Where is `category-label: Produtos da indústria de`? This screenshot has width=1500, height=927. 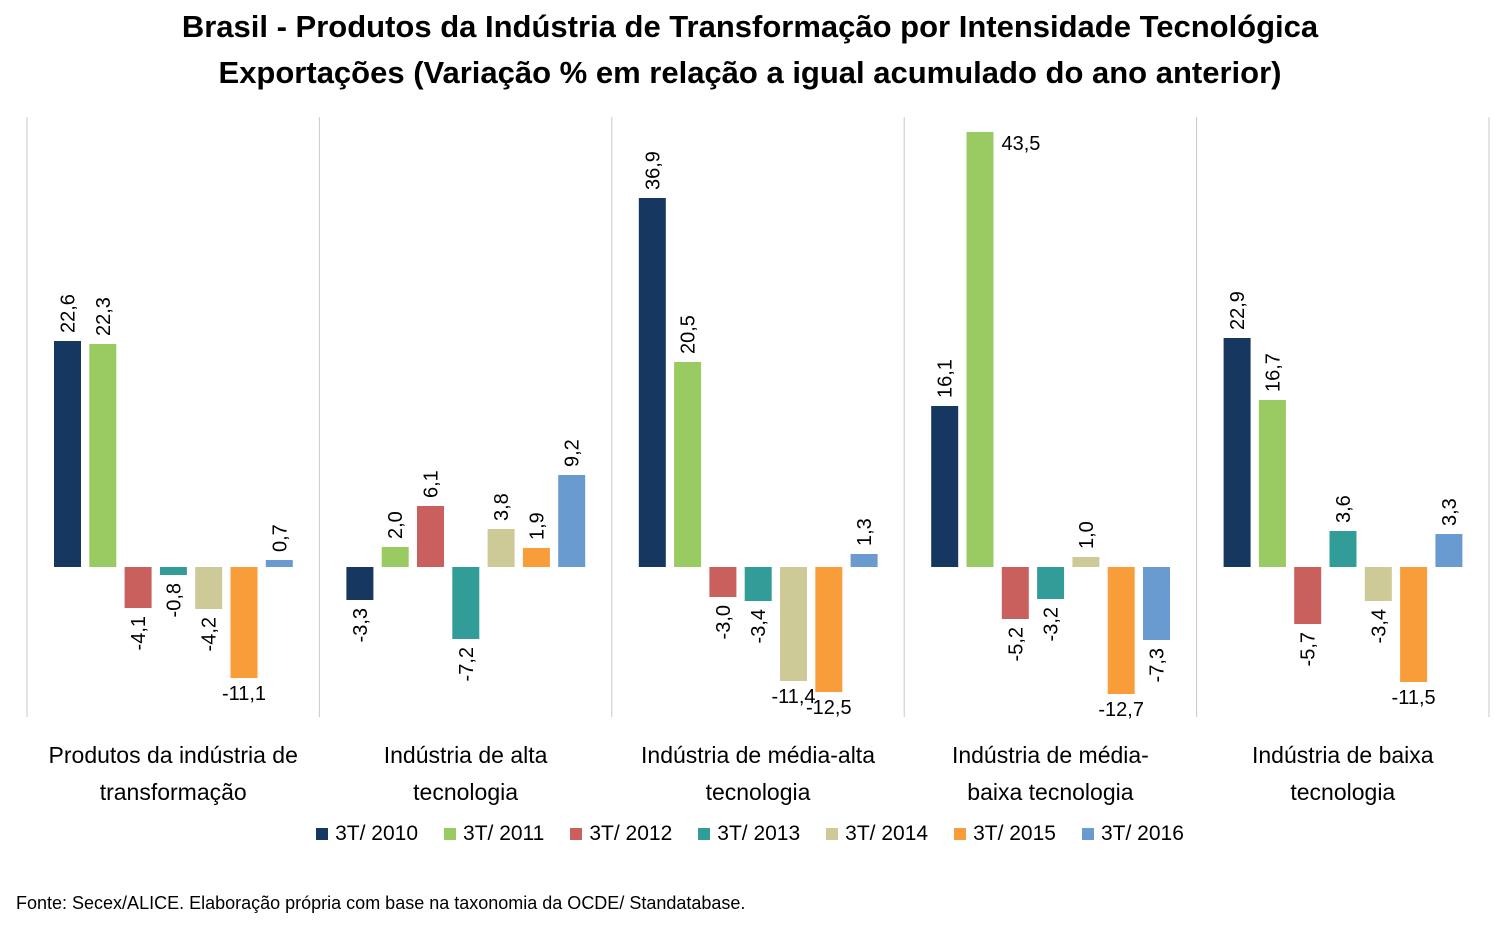
category-label: Produtos da indústria de is located at coordinates (173, 755).